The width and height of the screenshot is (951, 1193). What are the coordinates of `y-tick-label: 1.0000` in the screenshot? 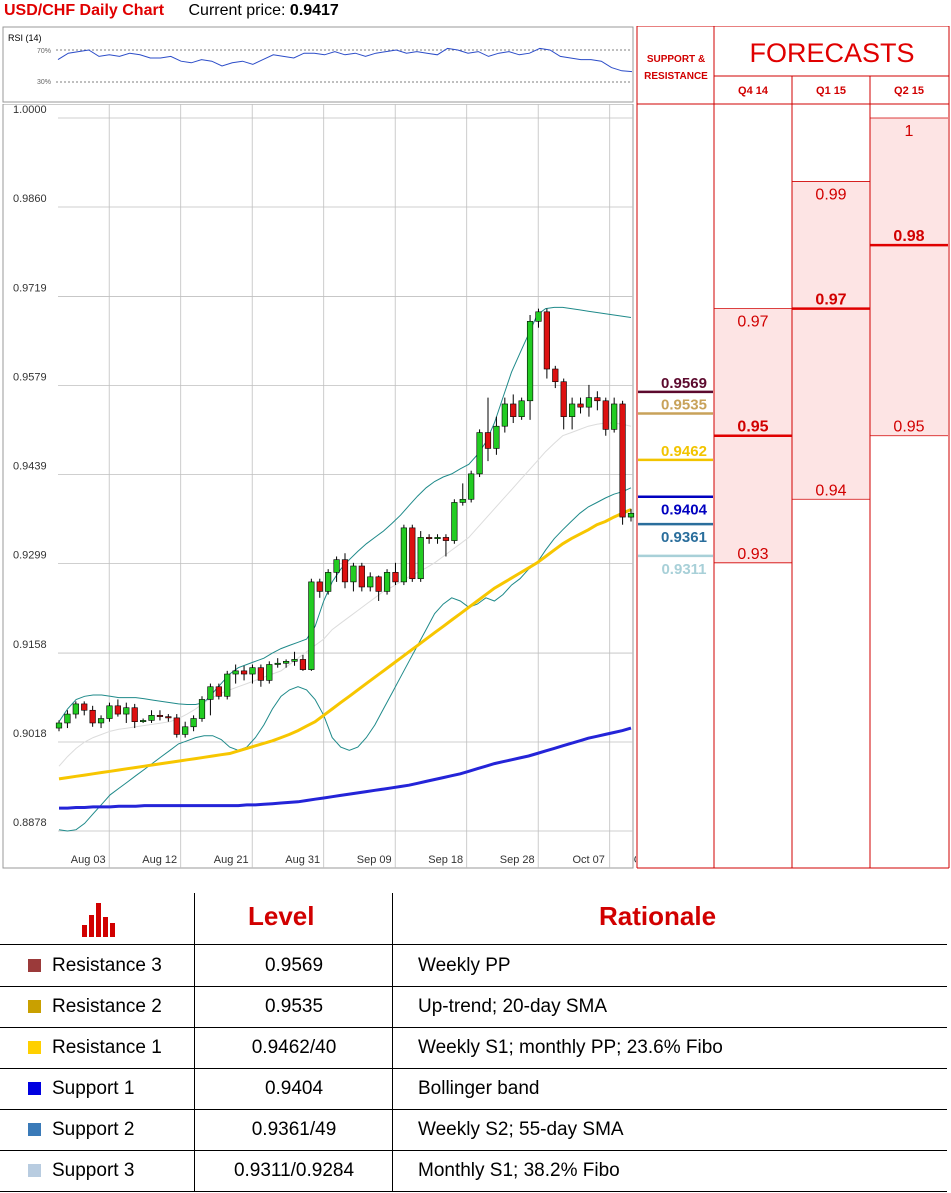 It's located at (30, 110).